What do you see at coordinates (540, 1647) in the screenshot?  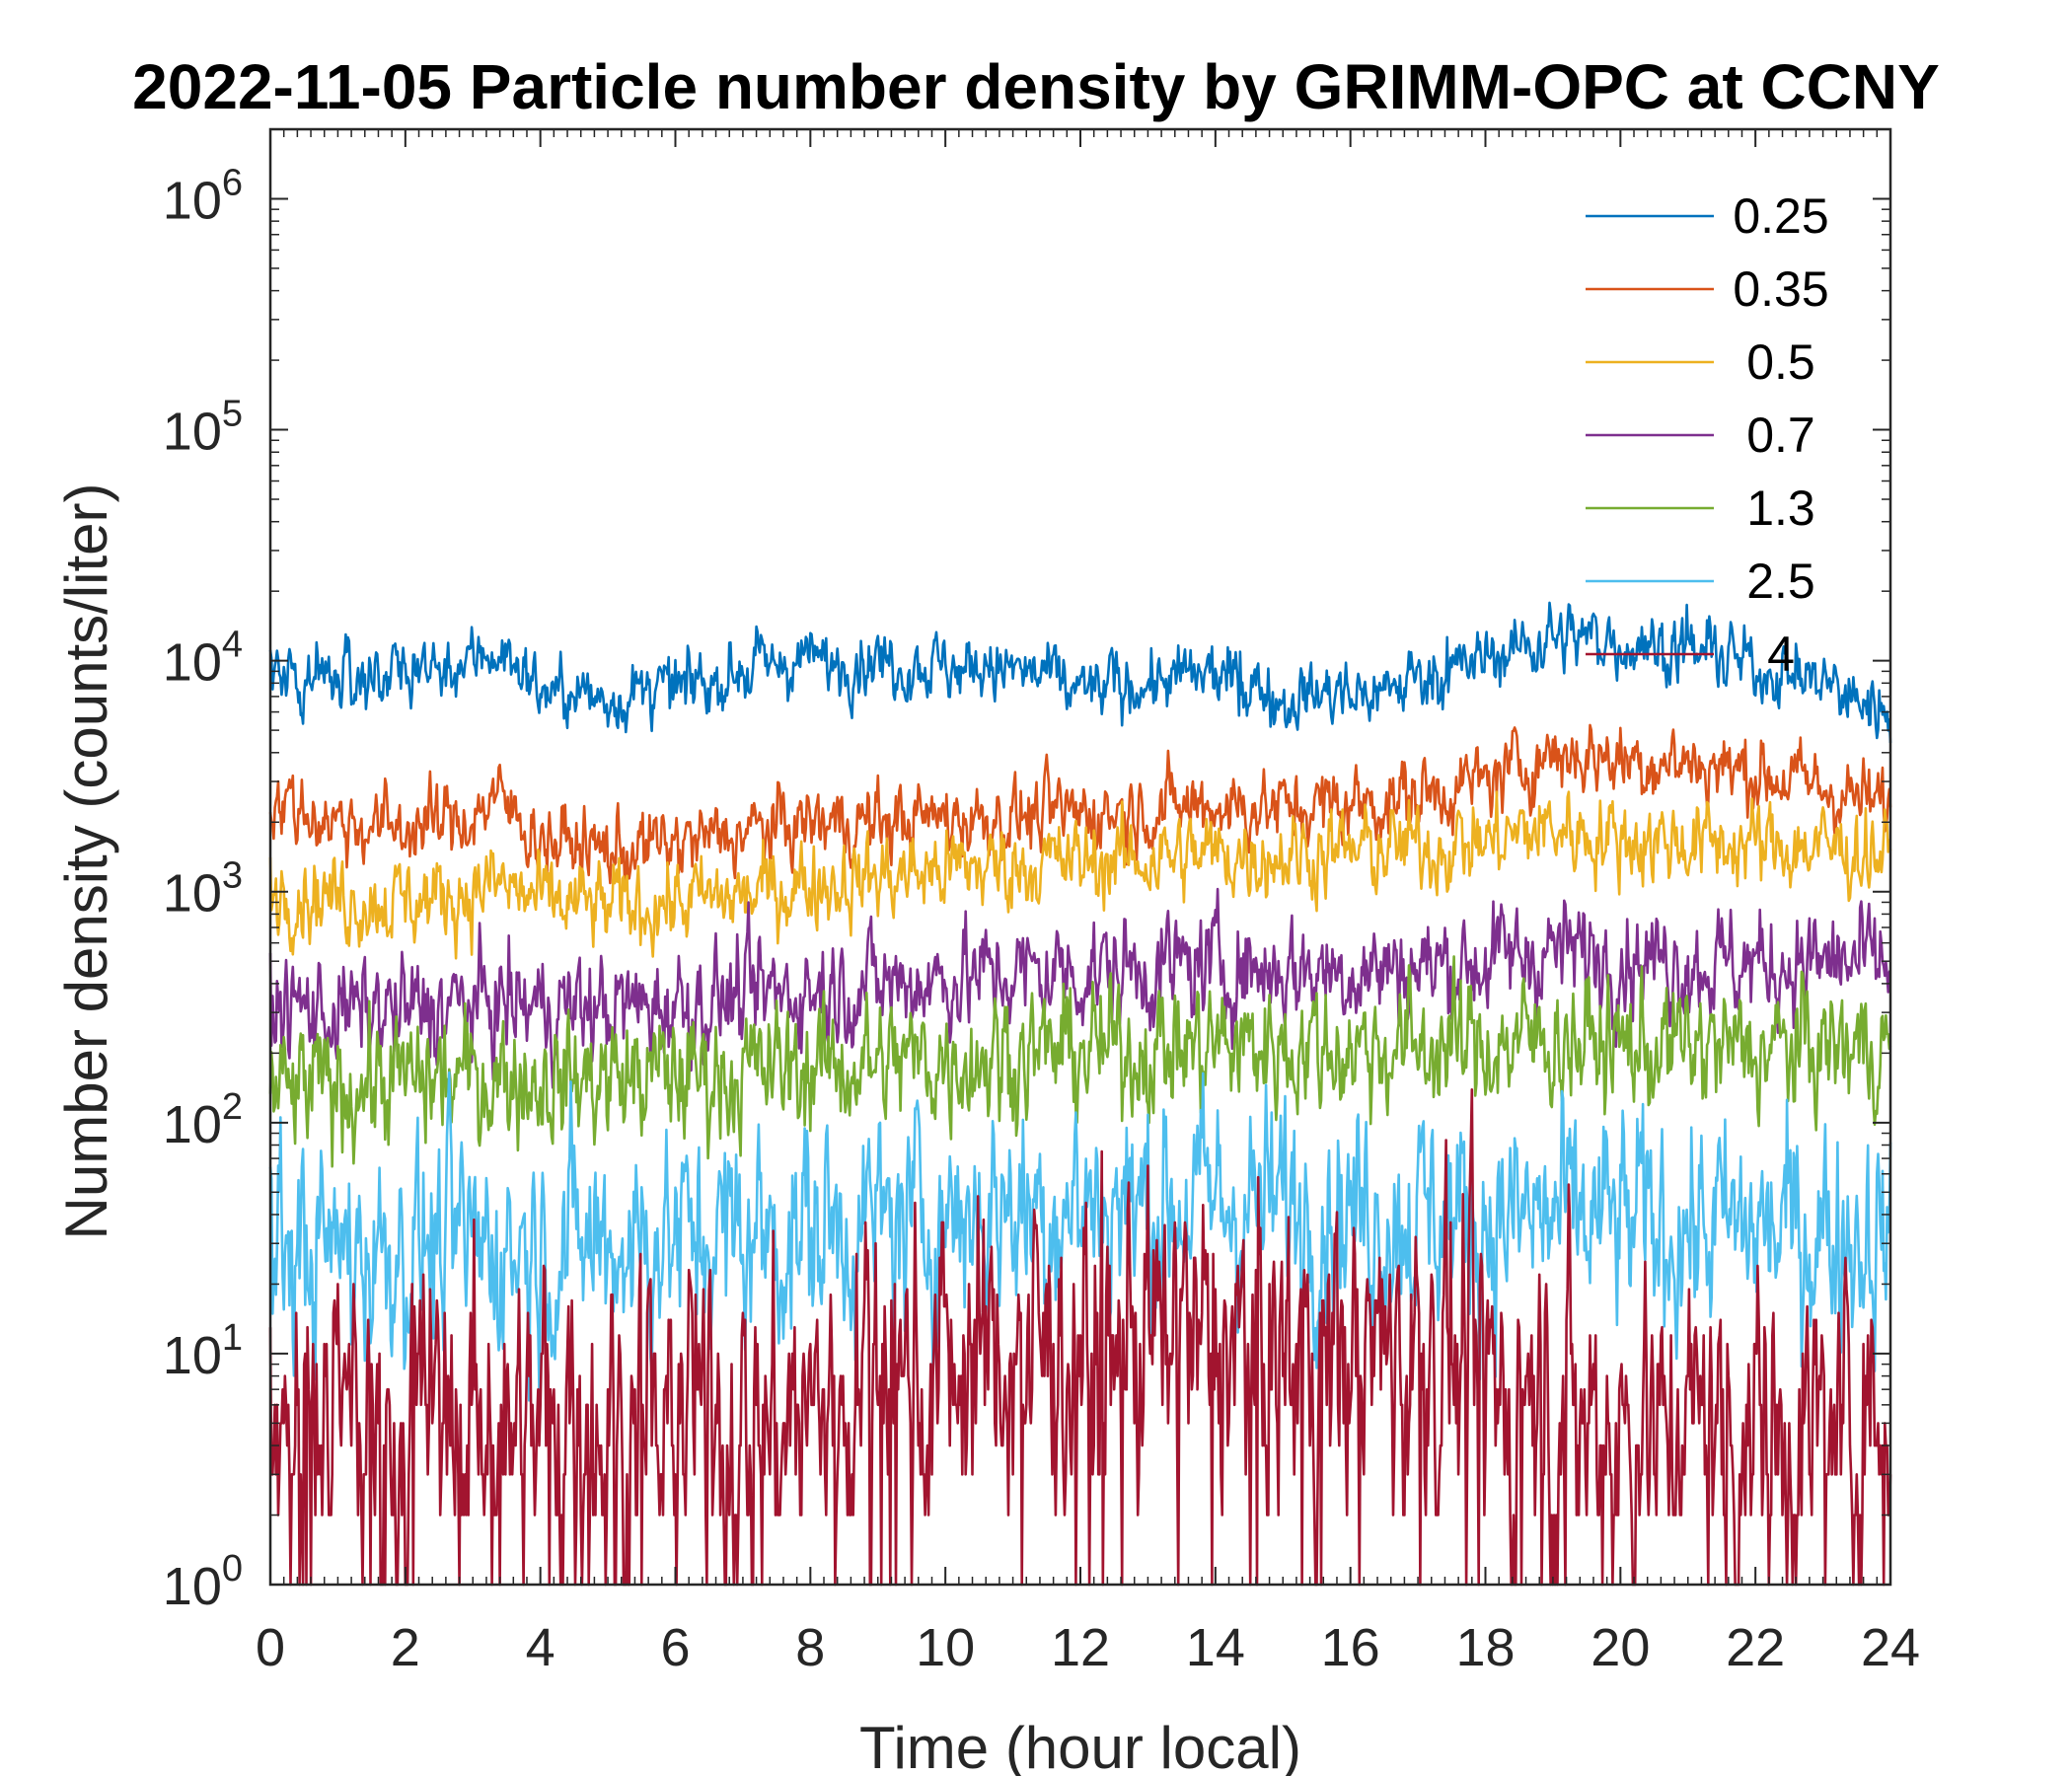 I see `x-tick-label: 4` at bounding box center [540, 1647].